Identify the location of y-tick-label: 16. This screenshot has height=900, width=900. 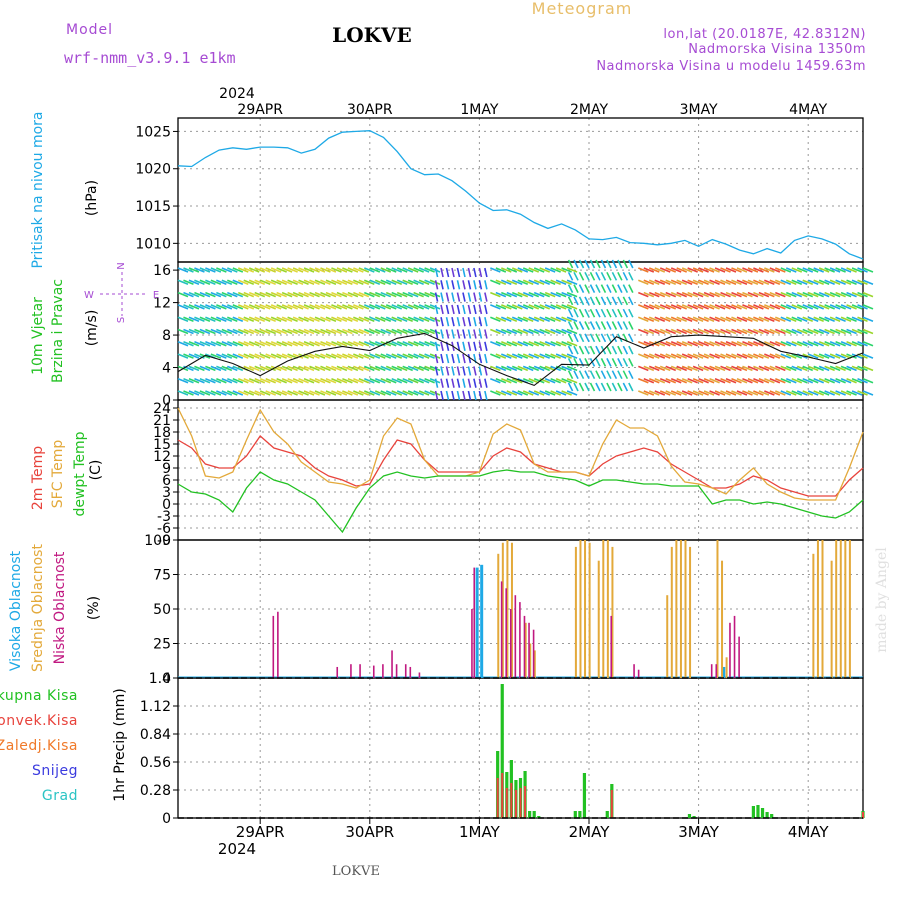
(162, 271).